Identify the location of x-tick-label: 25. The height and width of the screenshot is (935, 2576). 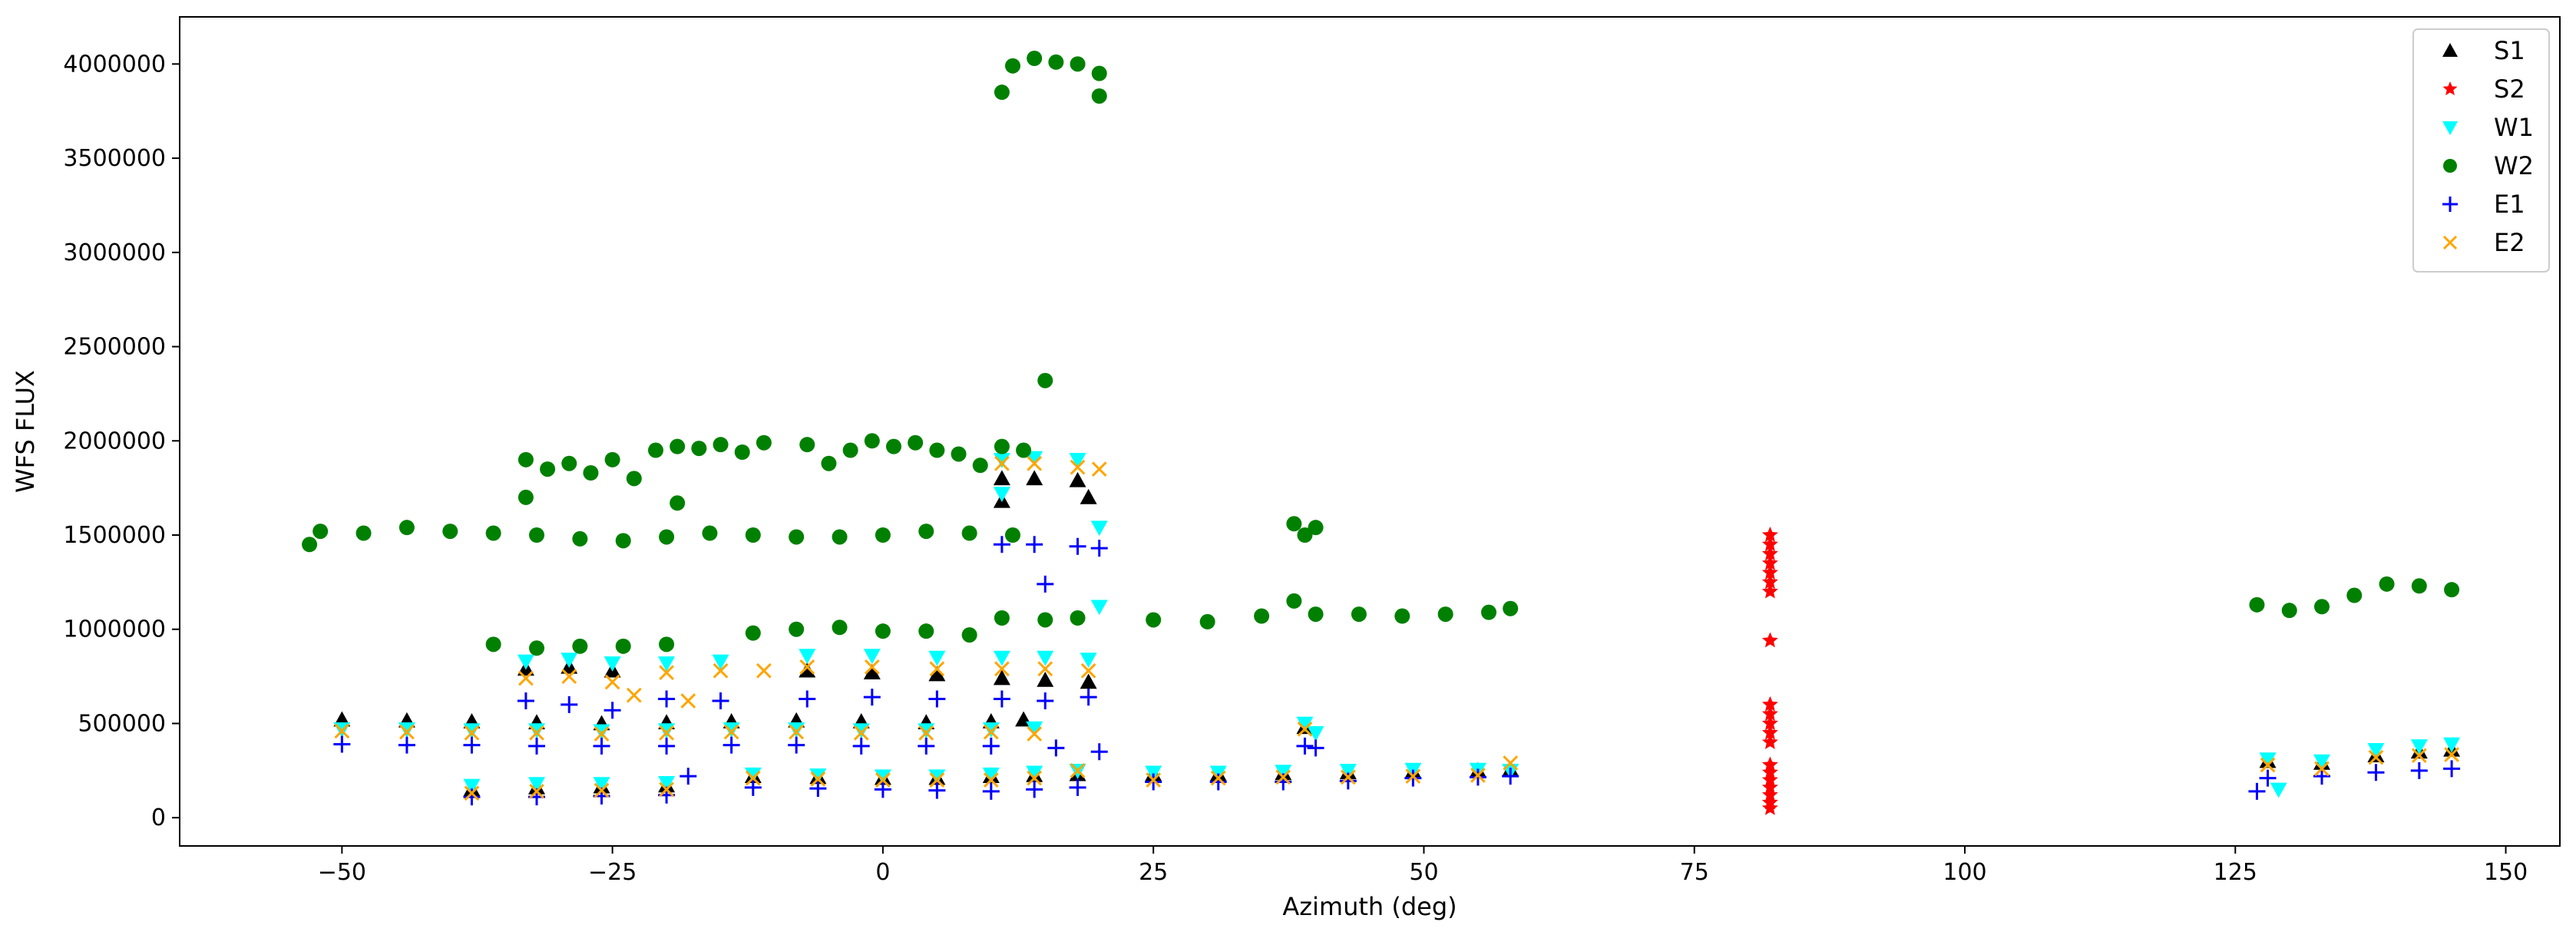
(1153, 873).